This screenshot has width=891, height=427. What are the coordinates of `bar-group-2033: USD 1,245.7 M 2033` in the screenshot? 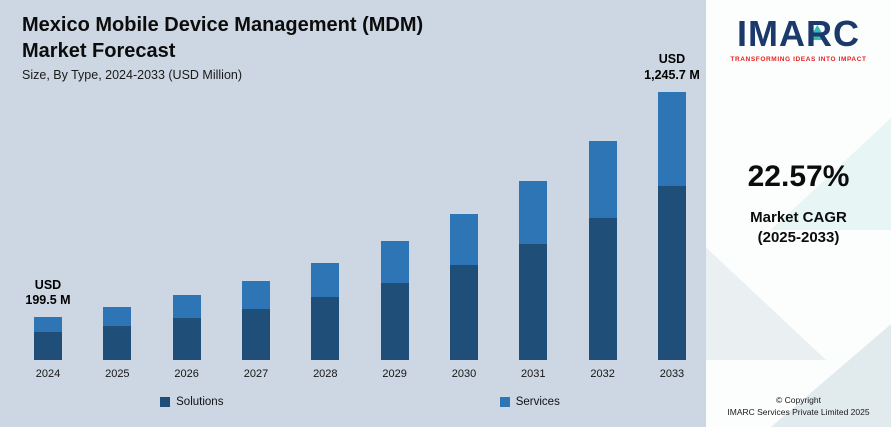 It's located at (672, 216).